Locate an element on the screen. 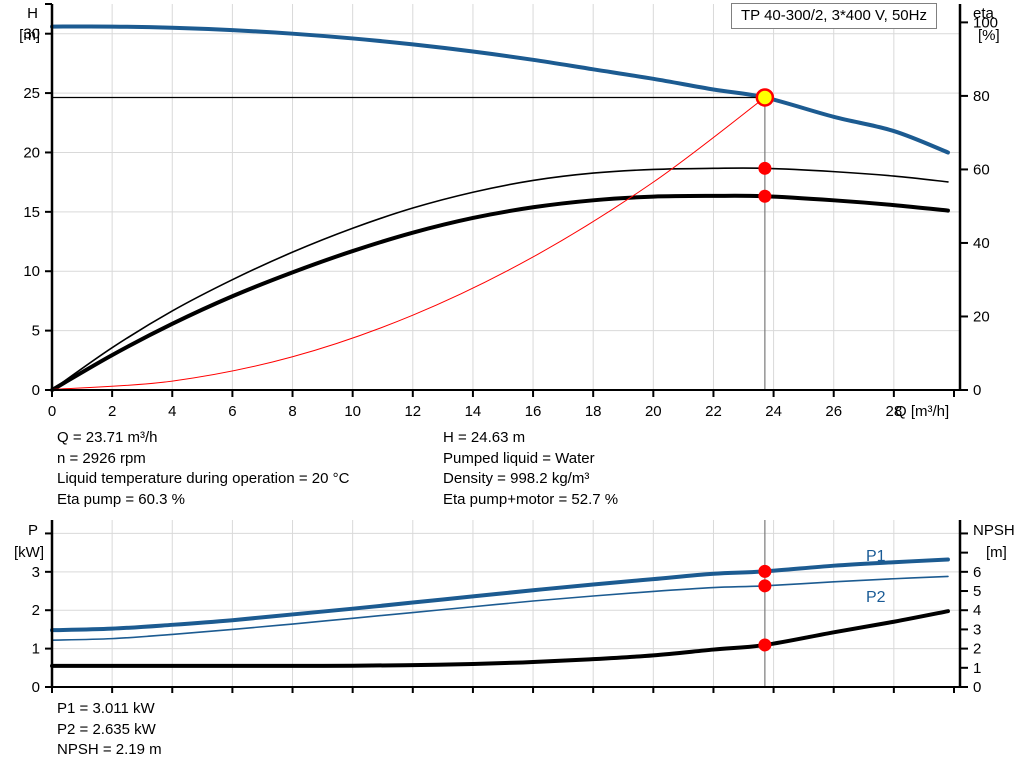 Image resolution: width=1024 pixels, height=781 pixels. duty-q: Q = 23.71 m³/h is located at coordinates (107, 437).